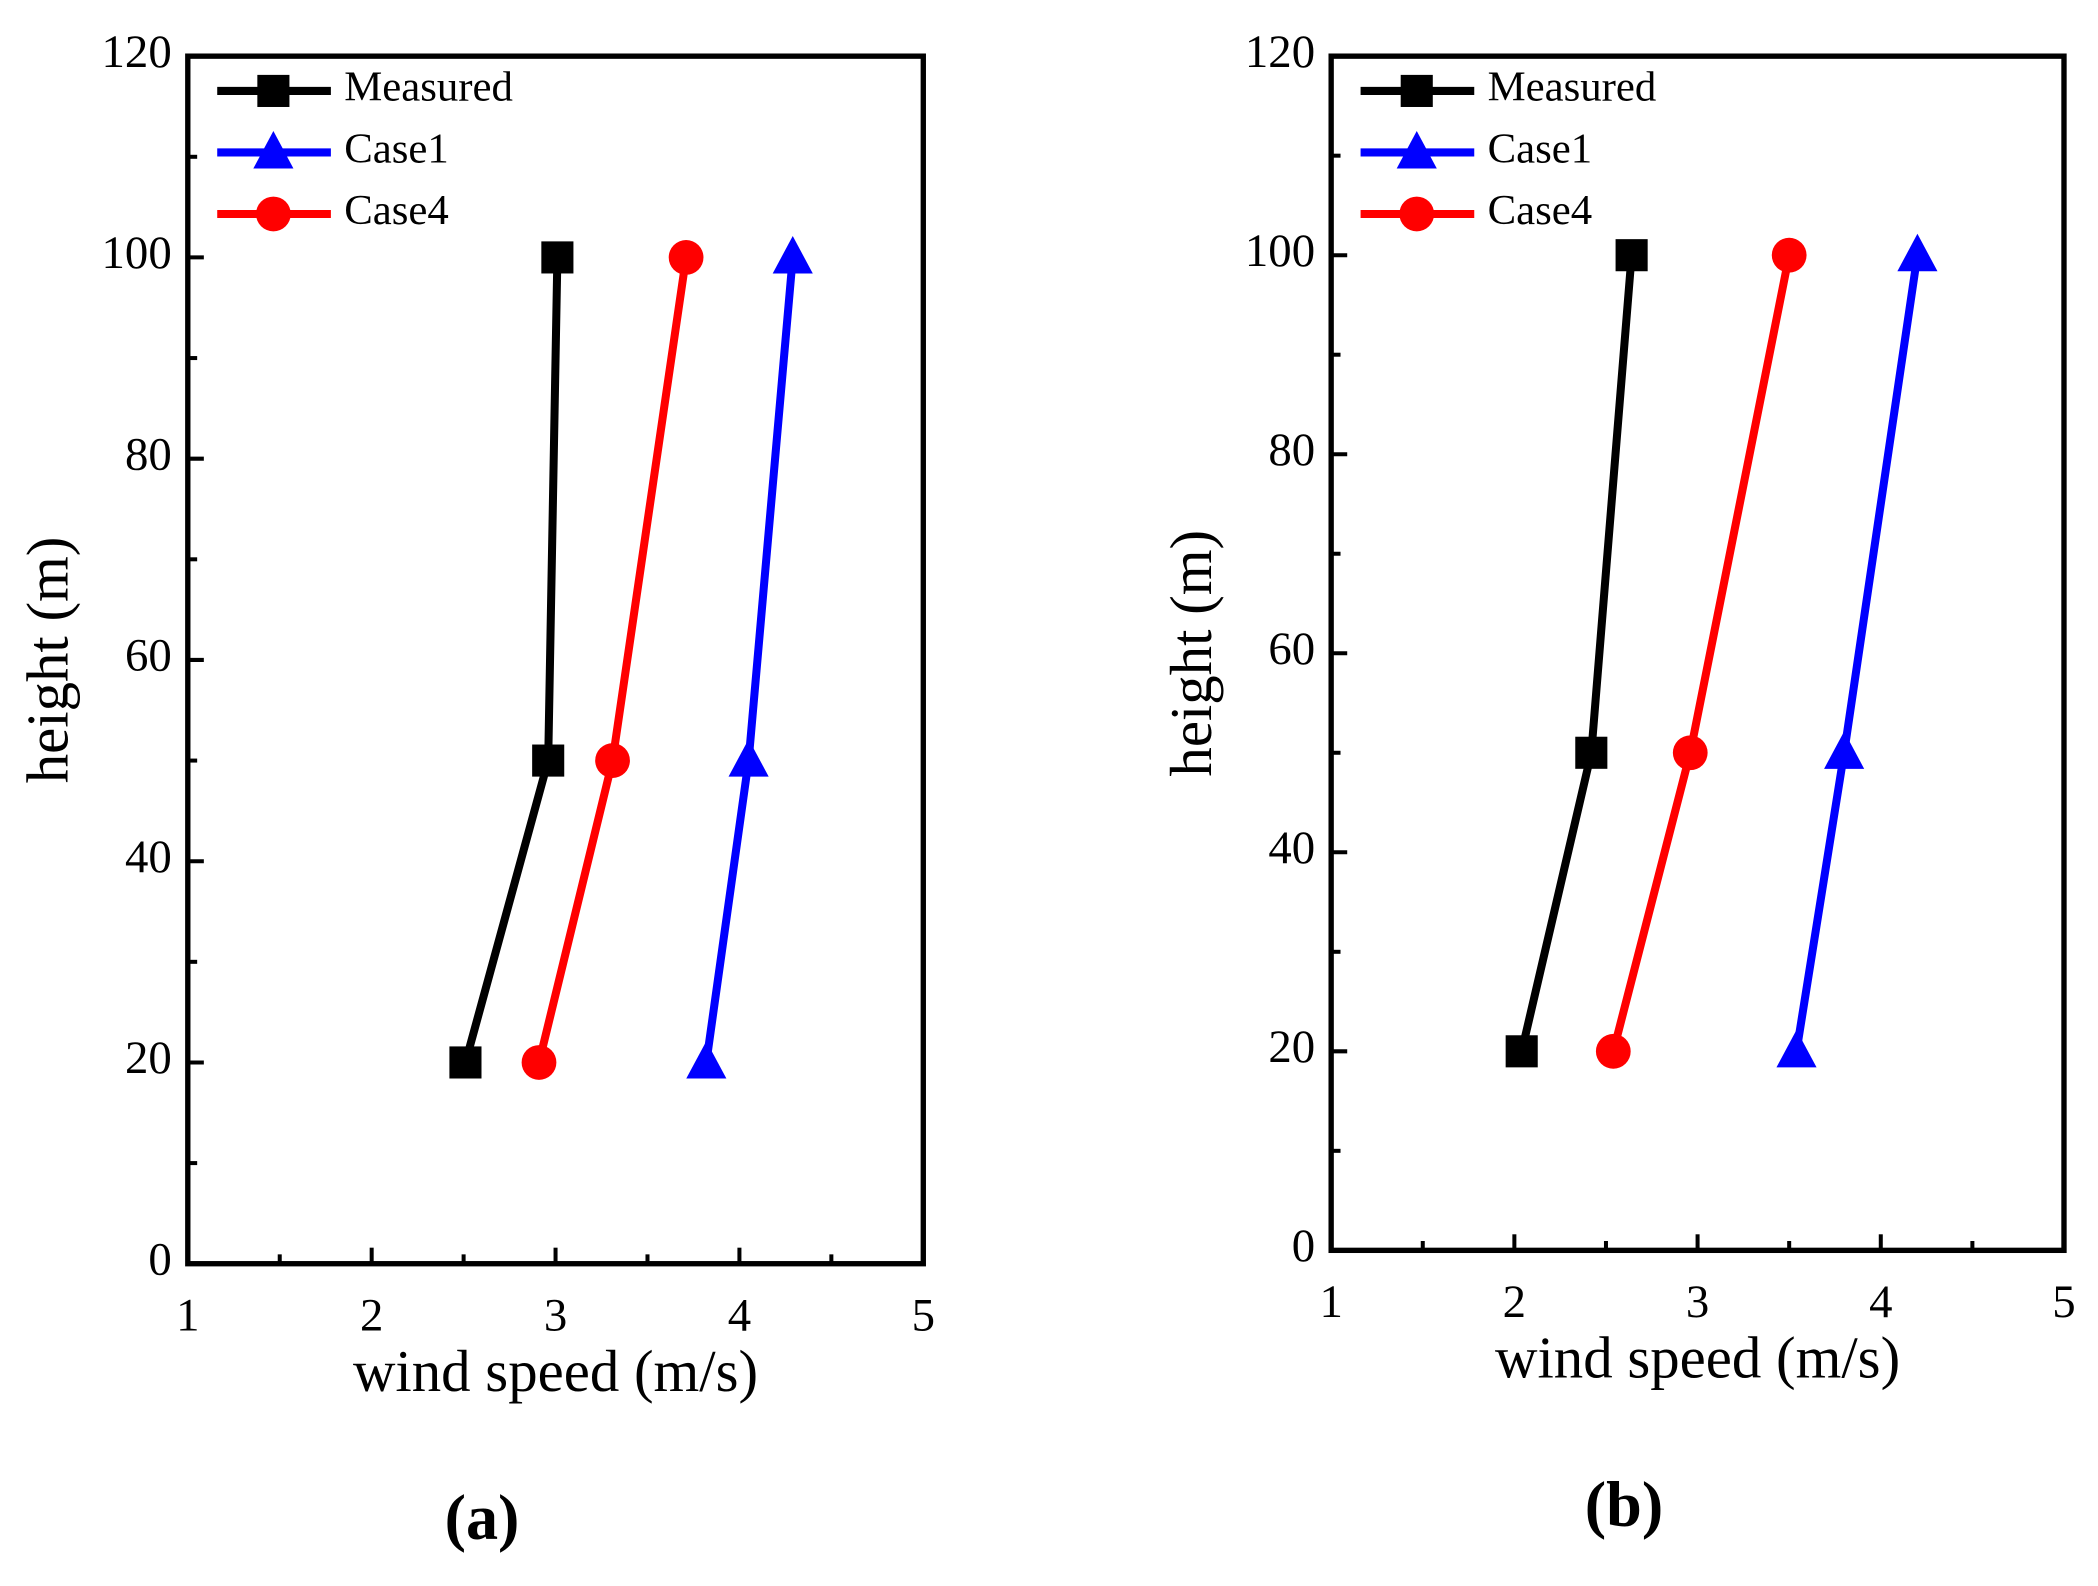 This screenshot has width=2098, height=1586. I want to click on caption: (a), so click(482, 1517).